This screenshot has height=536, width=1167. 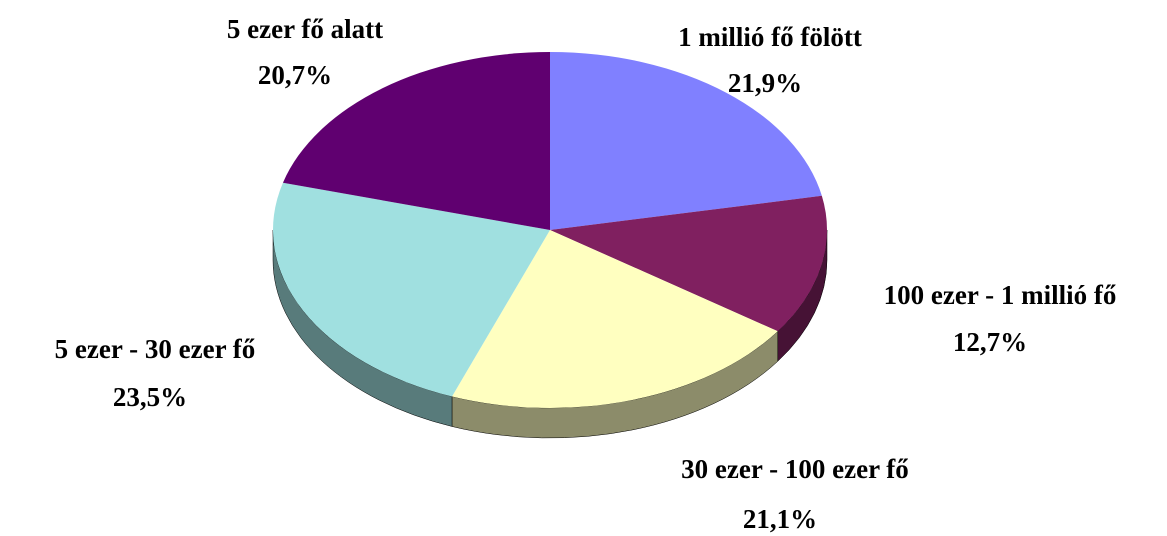 What do you see at coordinates (765, 83) in the screenshot?
I see `value-label: 21,9%` at bounding box center [765, 83].